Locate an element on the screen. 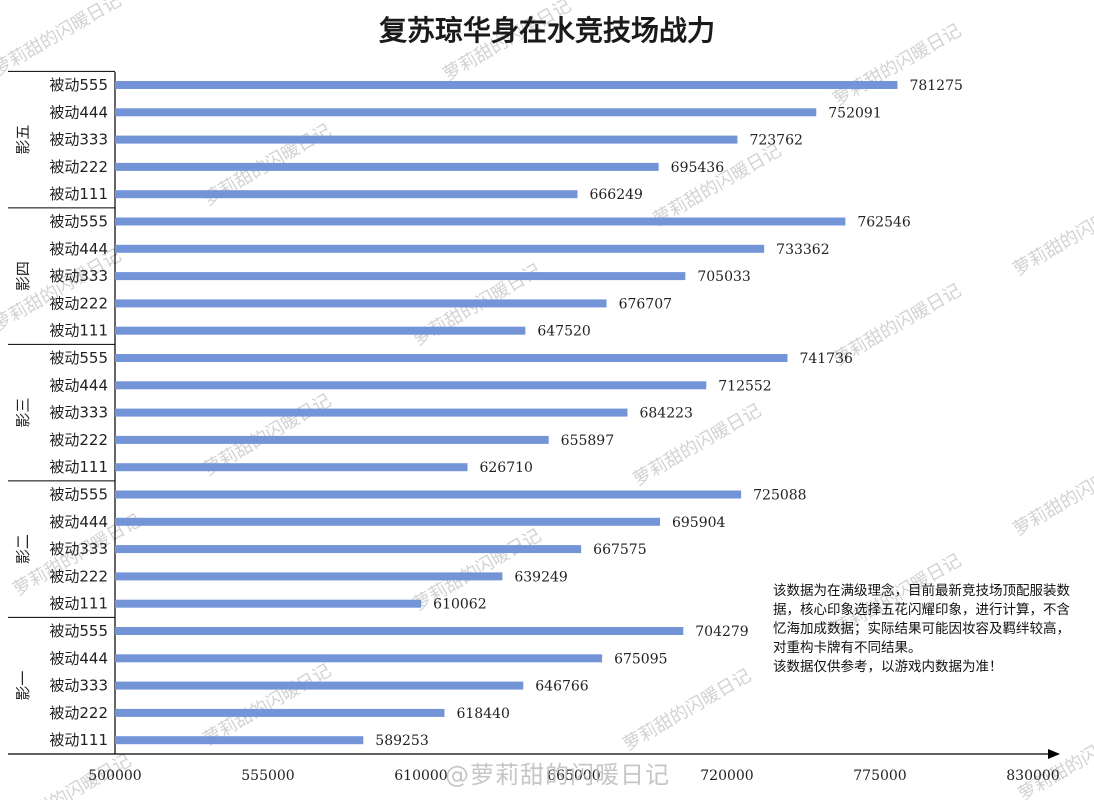 The image size is (1094, 800). bar-value-label: 639249 is located at coordinates (540, 577).